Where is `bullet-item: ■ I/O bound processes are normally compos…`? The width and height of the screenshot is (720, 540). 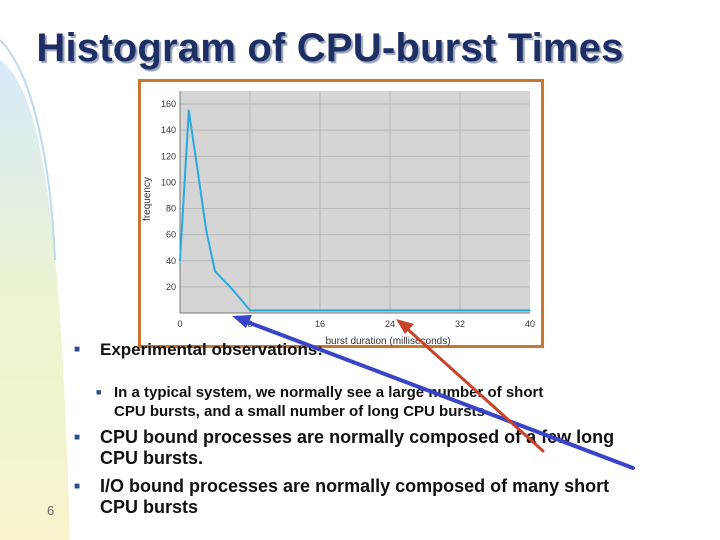
bullet-item: ■ I/O bound processes are normally compos… is located at coordinates (384, 496).